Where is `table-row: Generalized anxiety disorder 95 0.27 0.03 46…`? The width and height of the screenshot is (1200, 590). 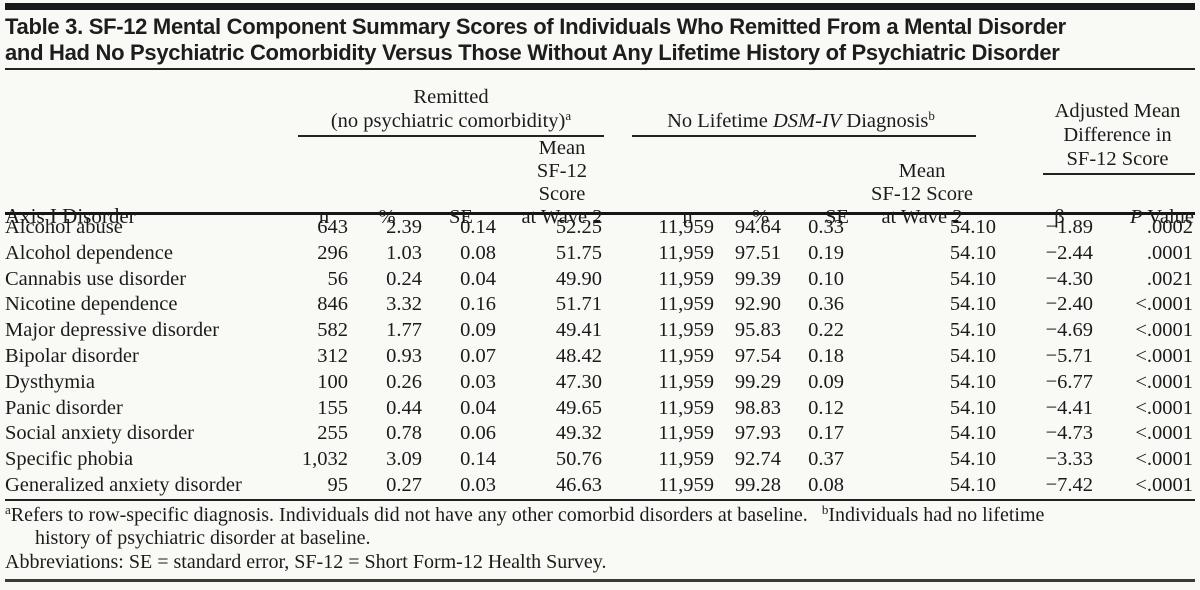 table-row: Generalized anxiety disorder 95 0.27 0.03 46… is located at coordinates (600, 486).